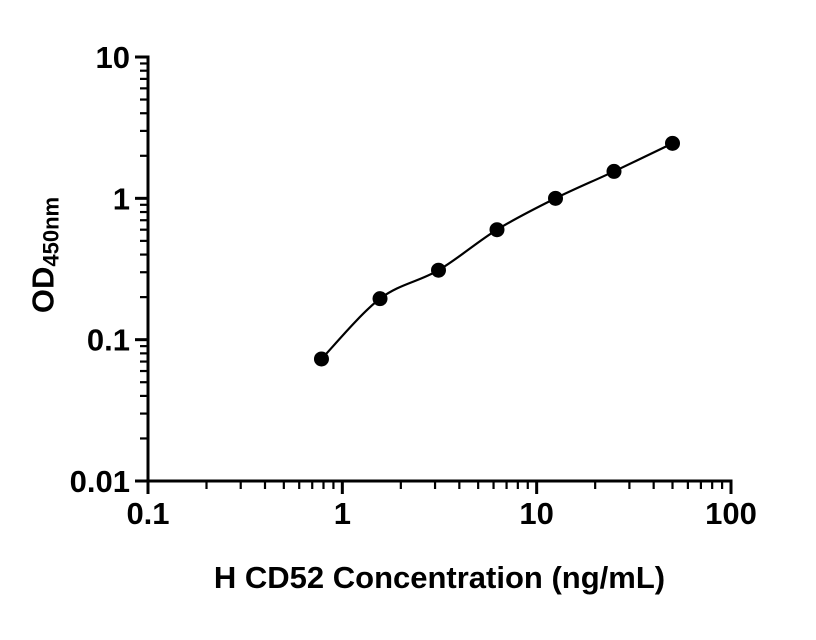 This screenshot has width=816, height=640. What do you see at coordinates (108, 340) in the screenshot?
I see `y-tick-label: 0.1` at bounding box center [108, 340].